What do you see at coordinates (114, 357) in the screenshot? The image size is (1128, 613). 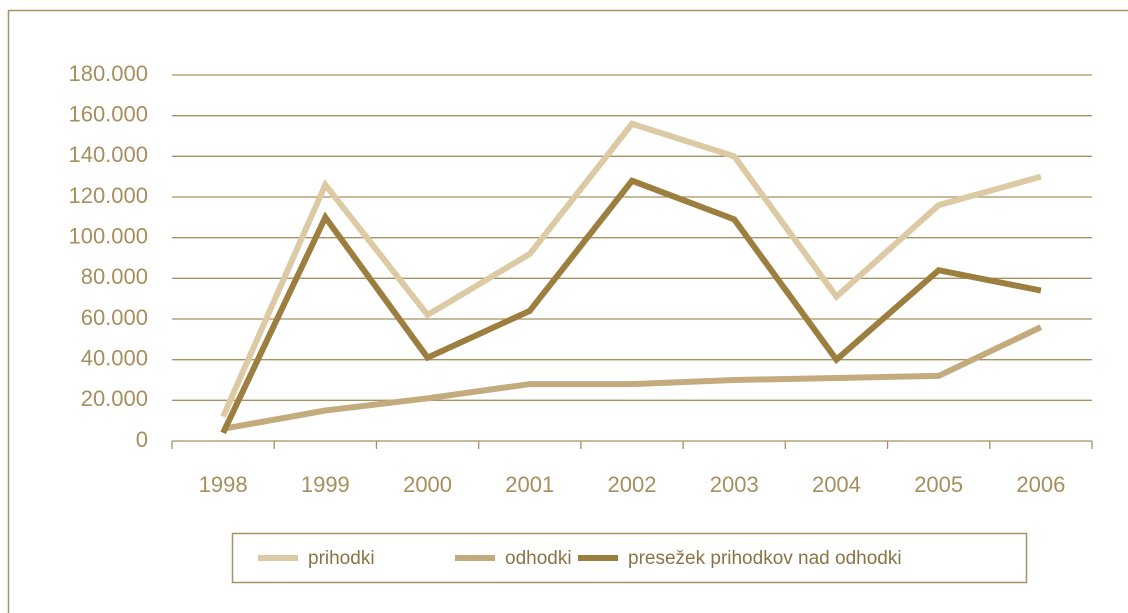 I see `y-tick-label: 40.000` at bounding box center [114, 357].